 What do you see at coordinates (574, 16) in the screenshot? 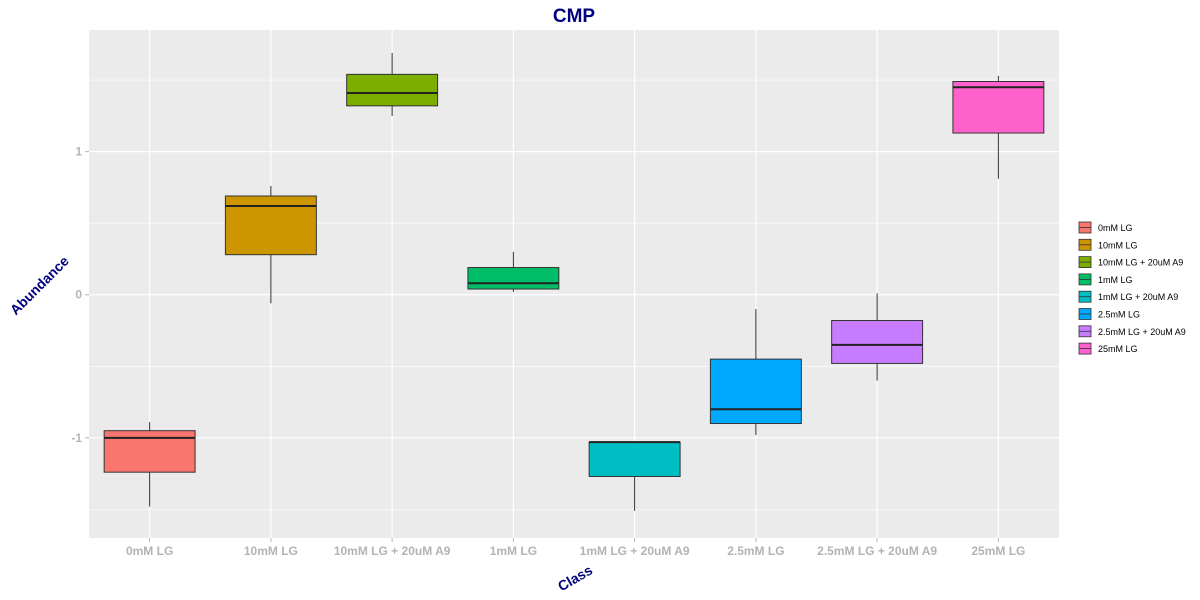
I see `chart-title: CMP` at bounding box center [574, 16].